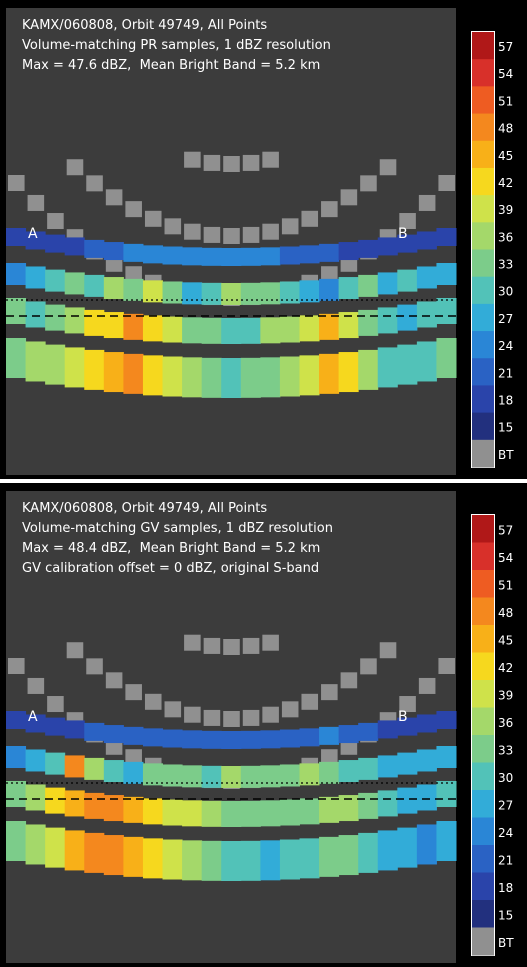 This screenshot has width=527, height=967. What do you see at coordinates (505, 400) in the screenshot?
I see `colorbar-tick-label: 18` at bounding box center [505, 400].